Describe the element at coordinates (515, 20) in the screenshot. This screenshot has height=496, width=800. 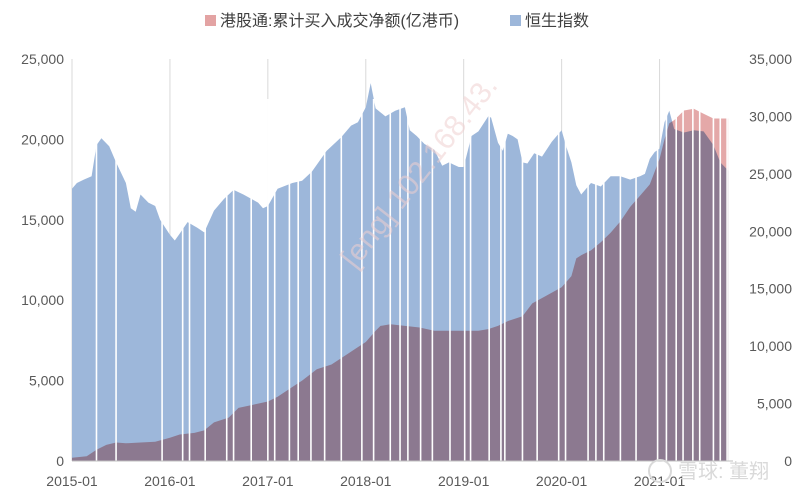
I see `legend-swatch-hsi` at that location.